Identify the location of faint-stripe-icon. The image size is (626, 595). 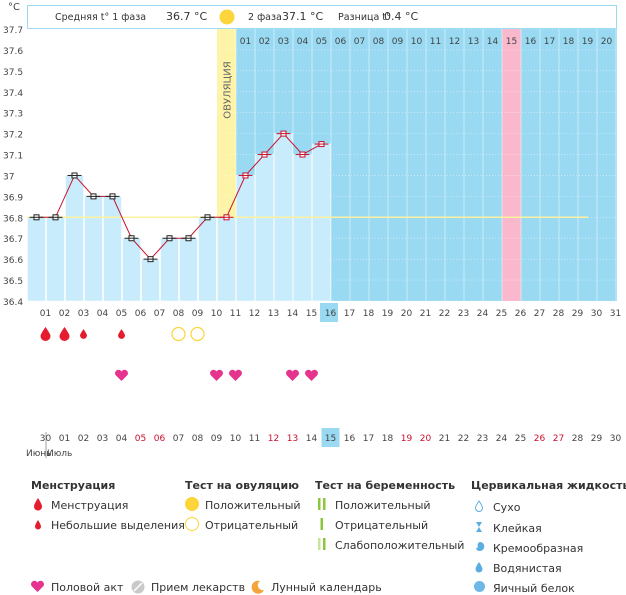
(322, 544).